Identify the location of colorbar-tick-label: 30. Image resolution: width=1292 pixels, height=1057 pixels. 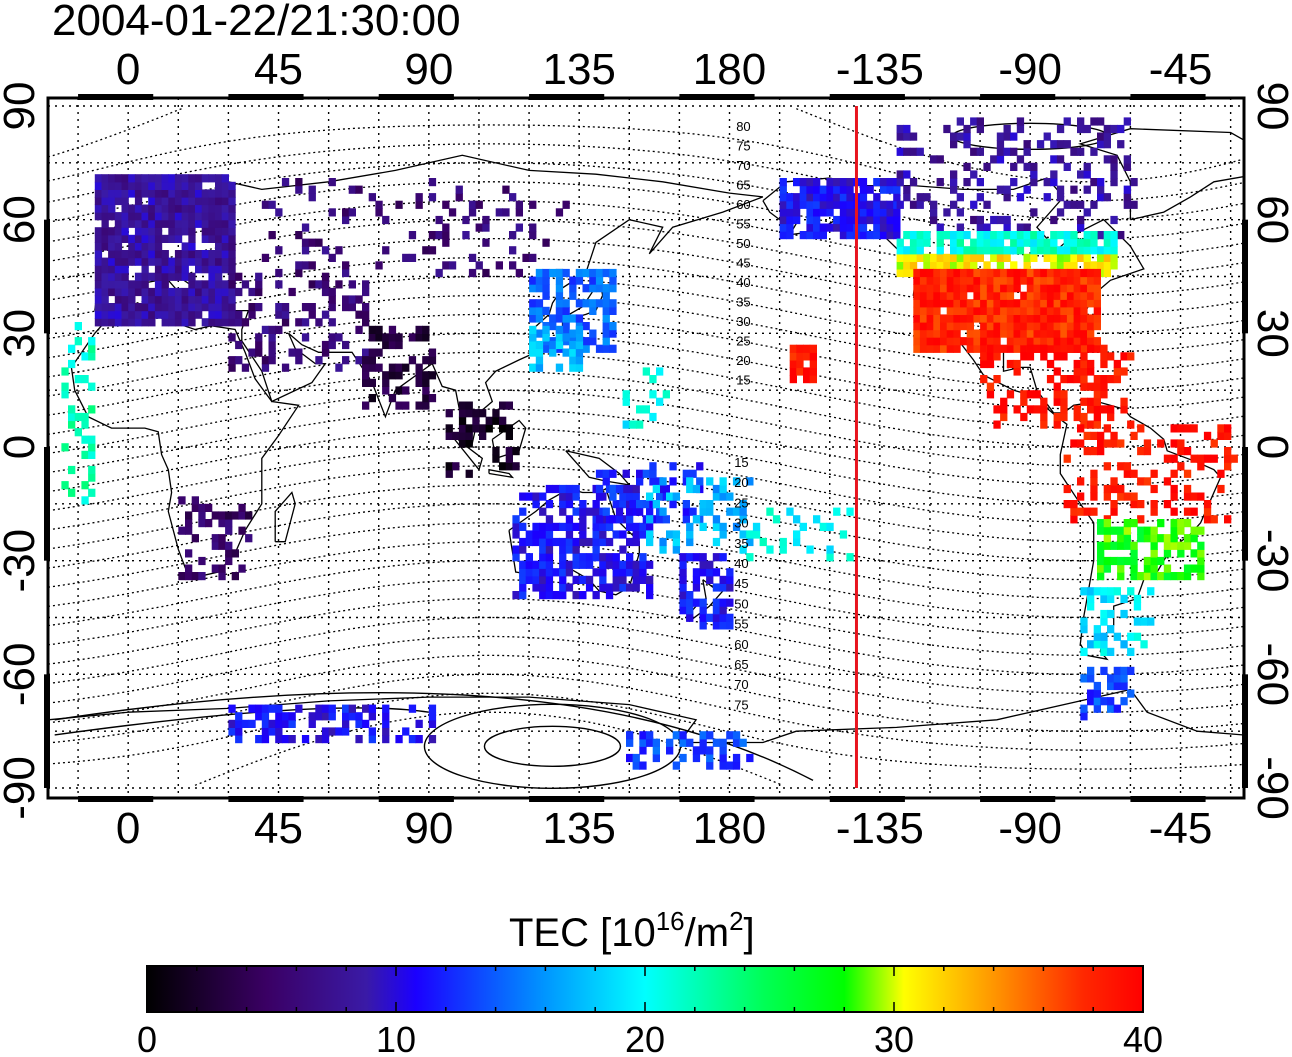
(894, 1038).